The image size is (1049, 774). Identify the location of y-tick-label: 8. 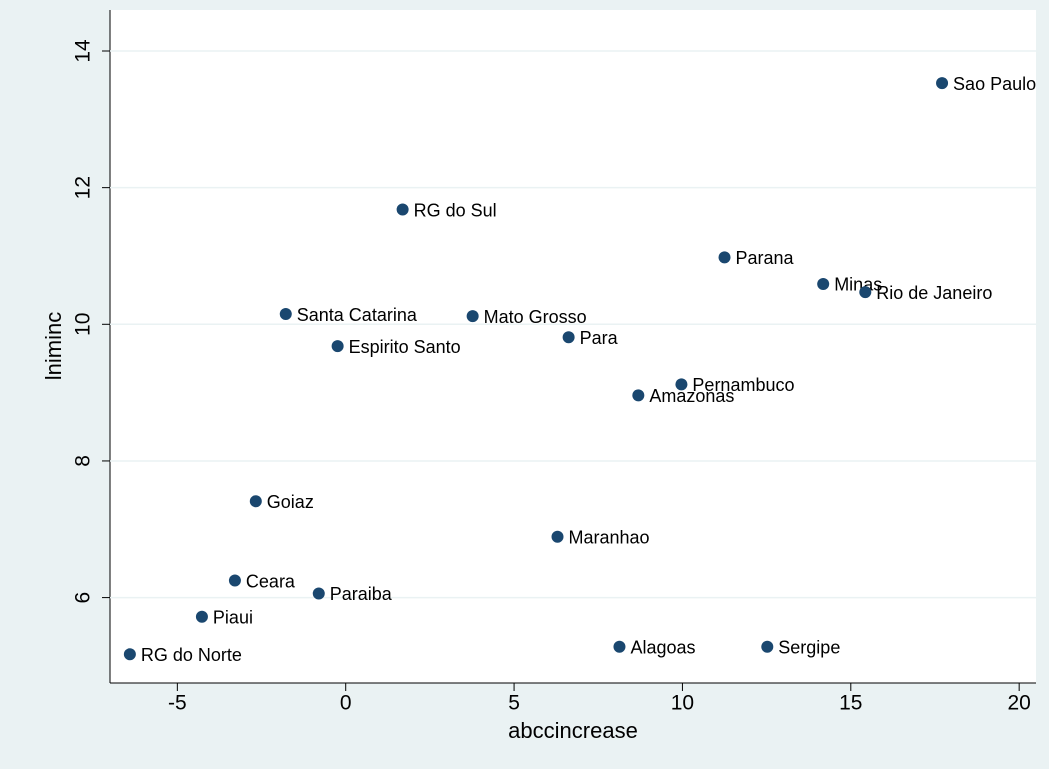
(83, 461).